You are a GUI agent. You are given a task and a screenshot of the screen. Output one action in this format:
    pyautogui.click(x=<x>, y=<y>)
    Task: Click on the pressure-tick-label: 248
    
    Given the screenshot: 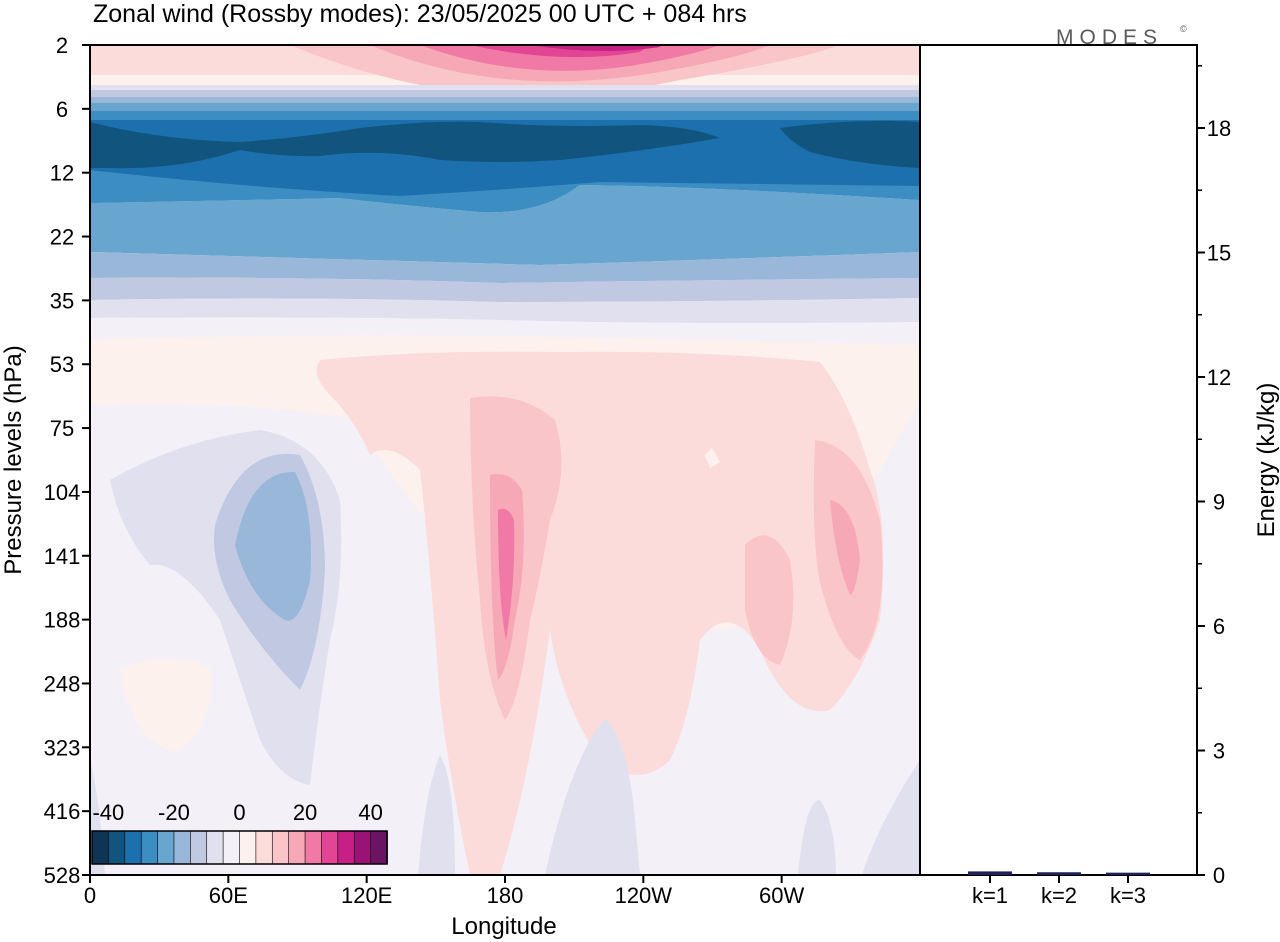 What is the action you would take?
    pyautogui.click(x=62, y=683)
    